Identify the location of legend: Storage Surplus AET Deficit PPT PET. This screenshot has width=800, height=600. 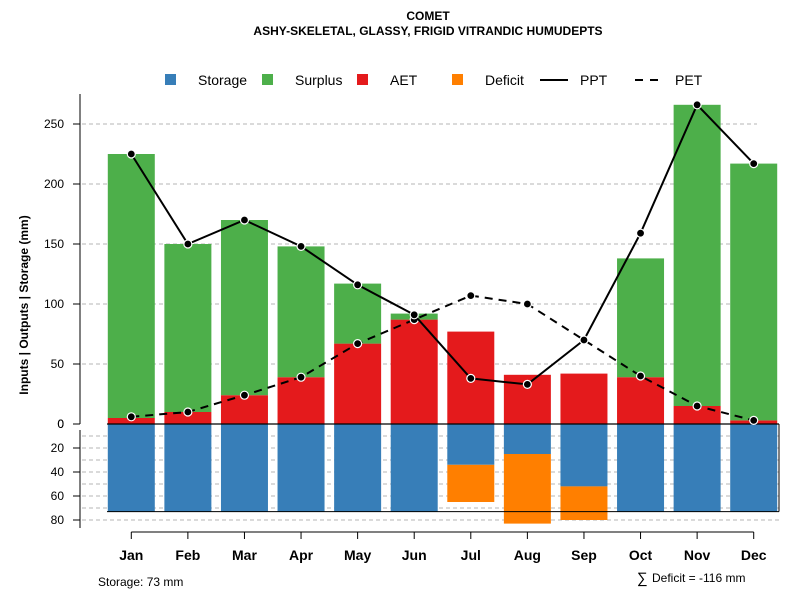
(434, 80).